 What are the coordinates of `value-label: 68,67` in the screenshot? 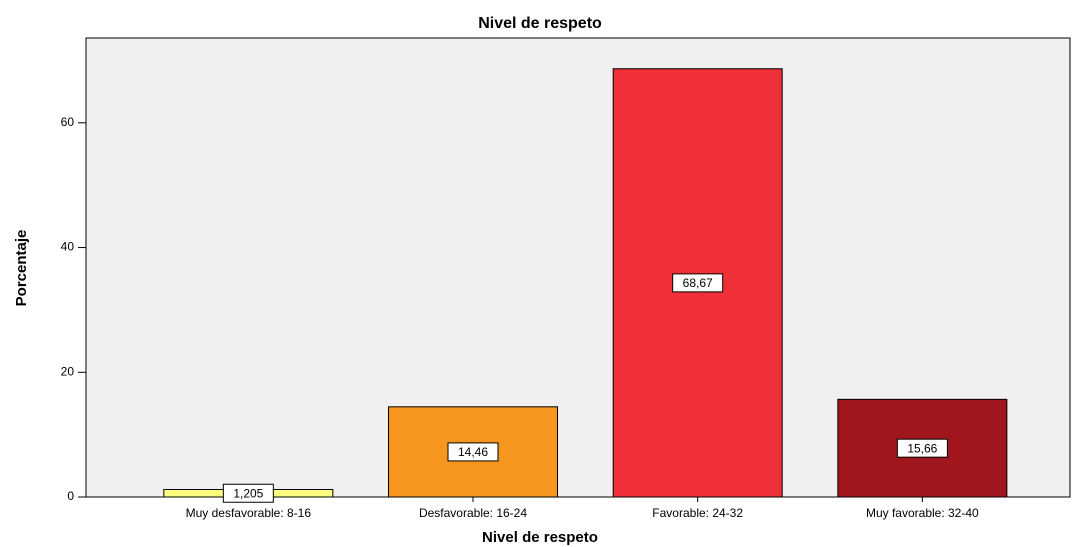 It's located at (698, 283).